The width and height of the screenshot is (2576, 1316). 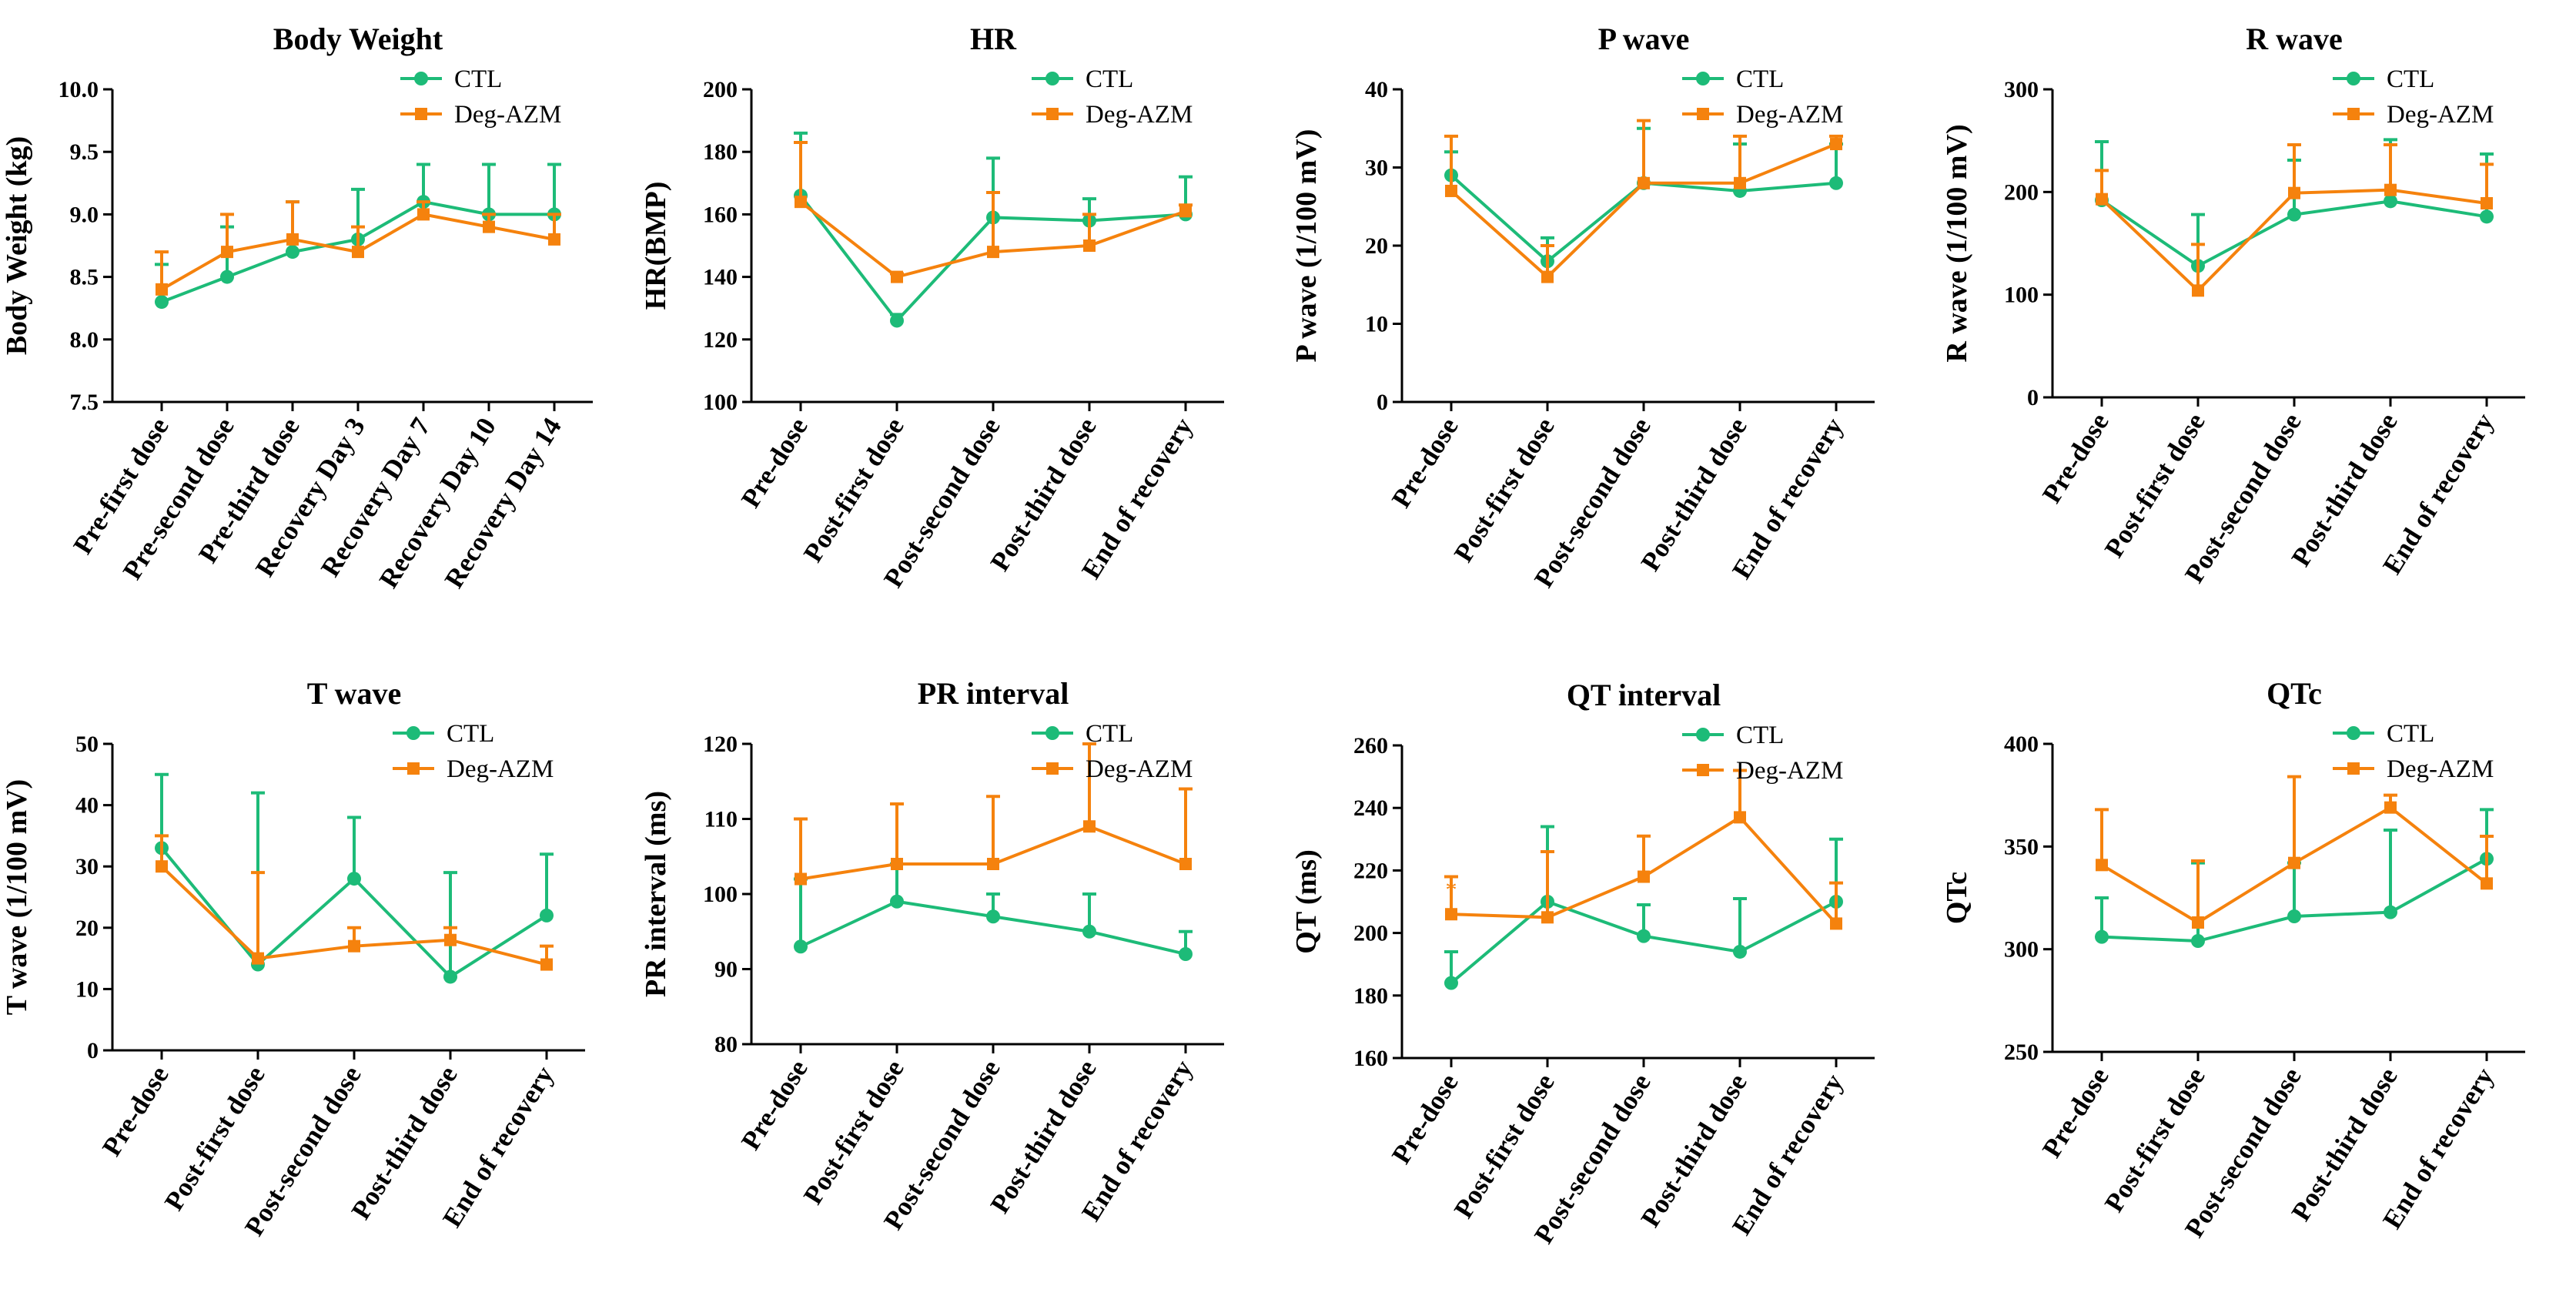 What do you see at coordinates (721, 820) in the screenshot?
I see `y-tick-label: 110` at bounding box center [721, 820].